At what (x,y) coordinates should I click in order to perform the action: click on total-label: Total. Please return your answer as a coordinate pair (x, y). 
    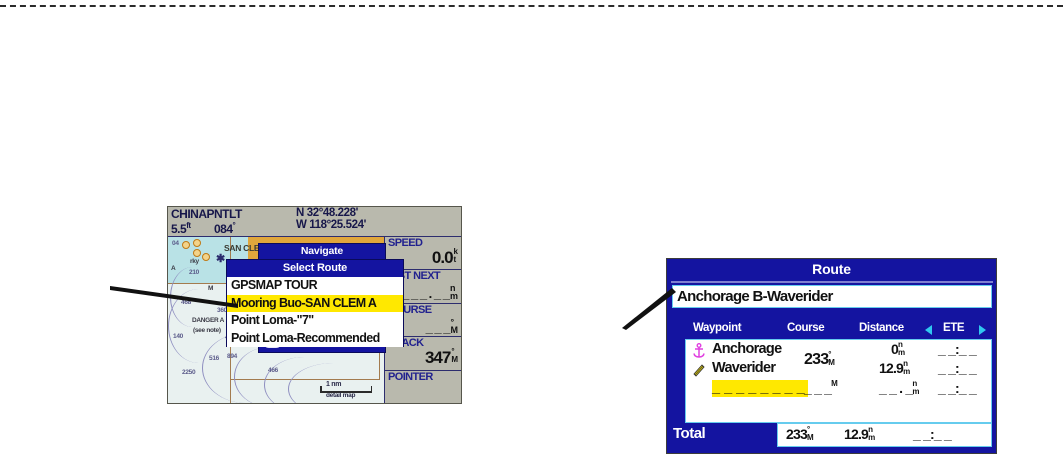
    Looking at the image, I should click on (689, 433).